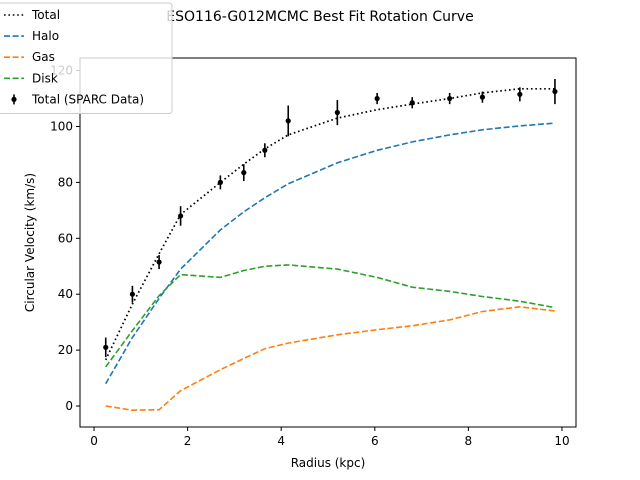  Describe the element at coordinates (375, 441) in the screenshot. I see `x-tick-label: 6` at that location.